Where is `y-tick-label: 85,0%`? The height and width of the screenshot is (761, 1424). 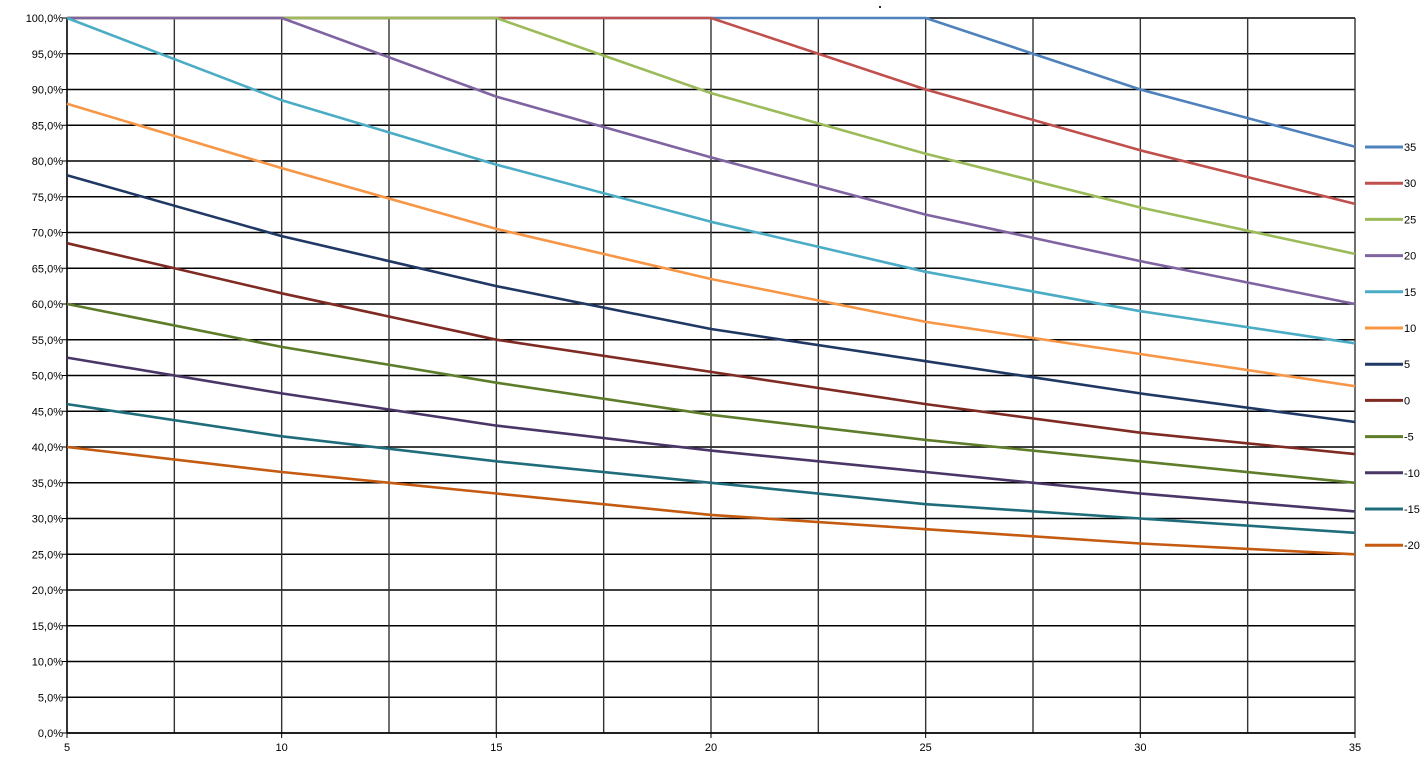 y-tick-label: 85,0% is located at coordinates (47, 126).